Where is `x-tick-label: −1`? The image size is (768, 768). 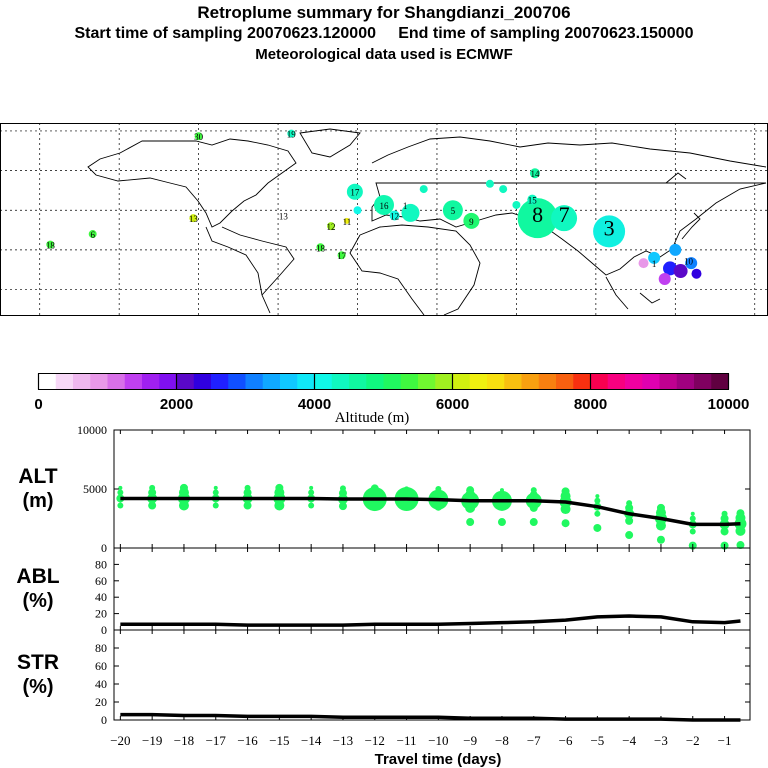 x-tick-label: −1 is located at coordinates (725, 740).